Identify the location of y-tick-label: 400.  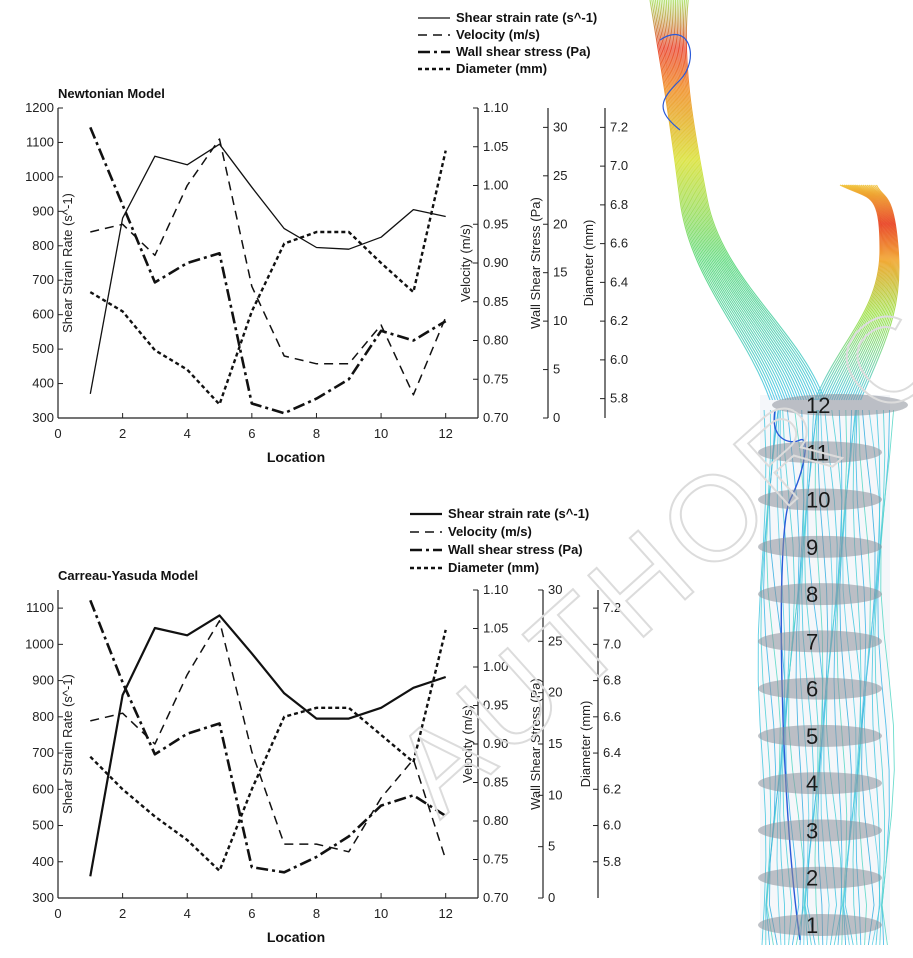
(43, 383).